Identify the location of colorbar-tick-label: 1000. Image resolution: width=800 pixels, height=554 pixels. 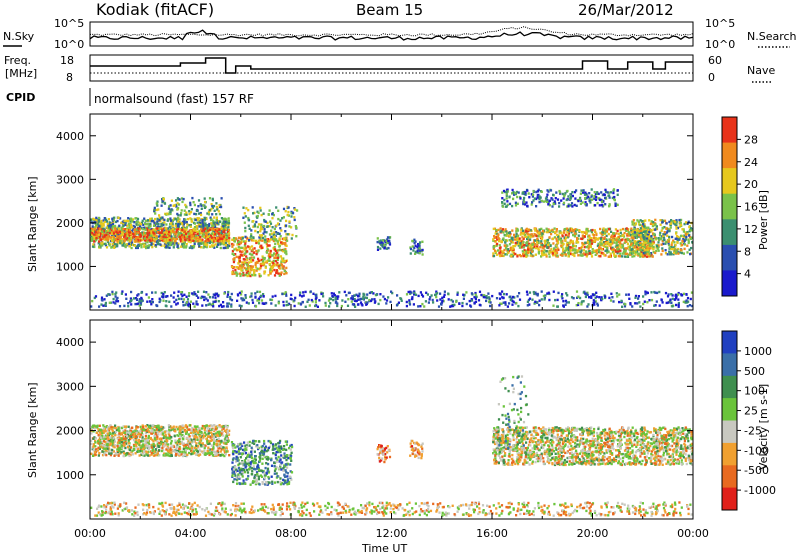
(758, 351).